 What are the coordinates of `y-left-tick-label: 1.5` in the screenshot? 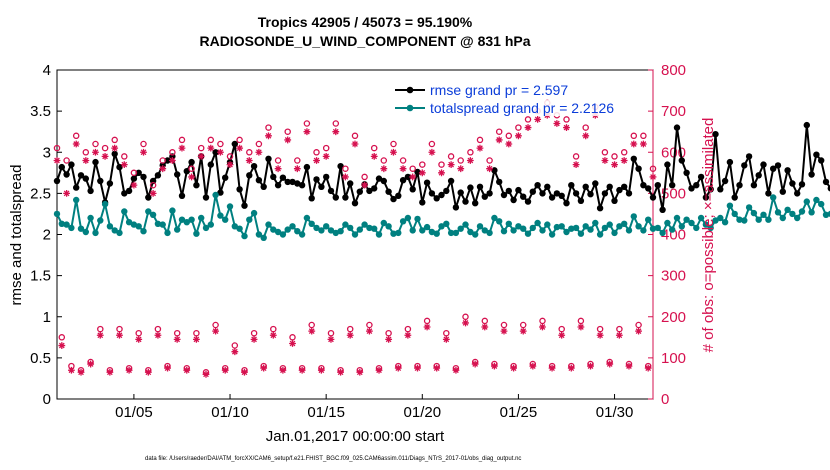 It's located at (40, 276).